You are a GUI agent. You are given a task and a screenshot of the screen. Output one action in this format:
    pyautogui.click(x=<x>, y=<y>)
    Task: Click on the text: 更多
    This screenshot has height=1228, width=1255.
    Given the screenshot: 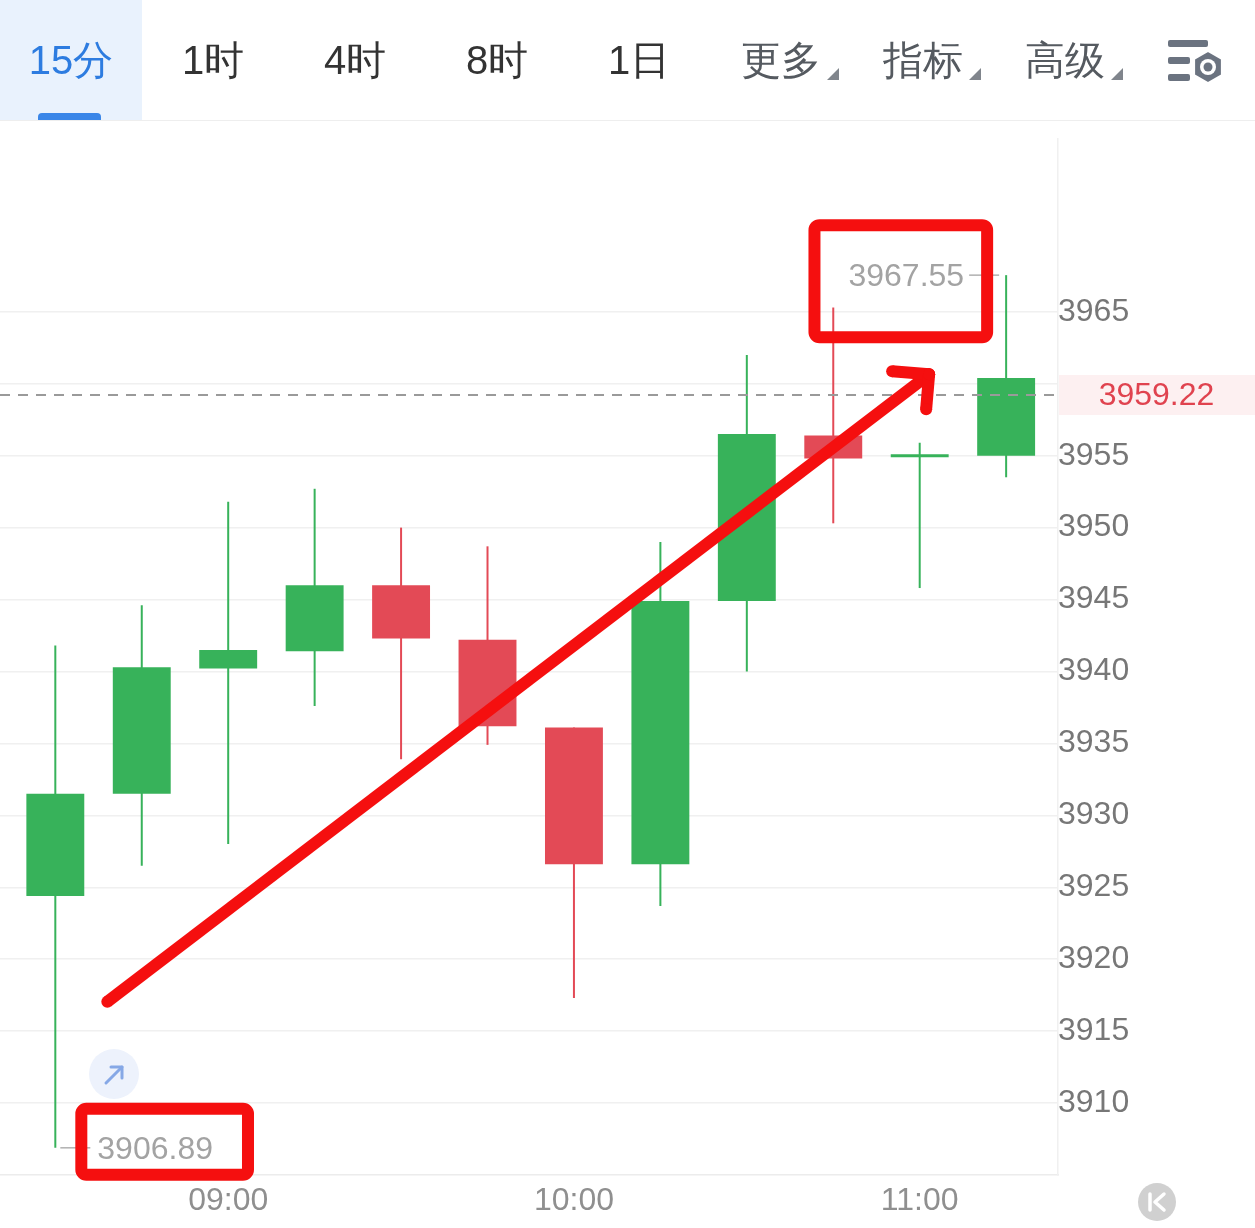 What is the action you would take?
    pyautogui.click(x=781, y=60)
    